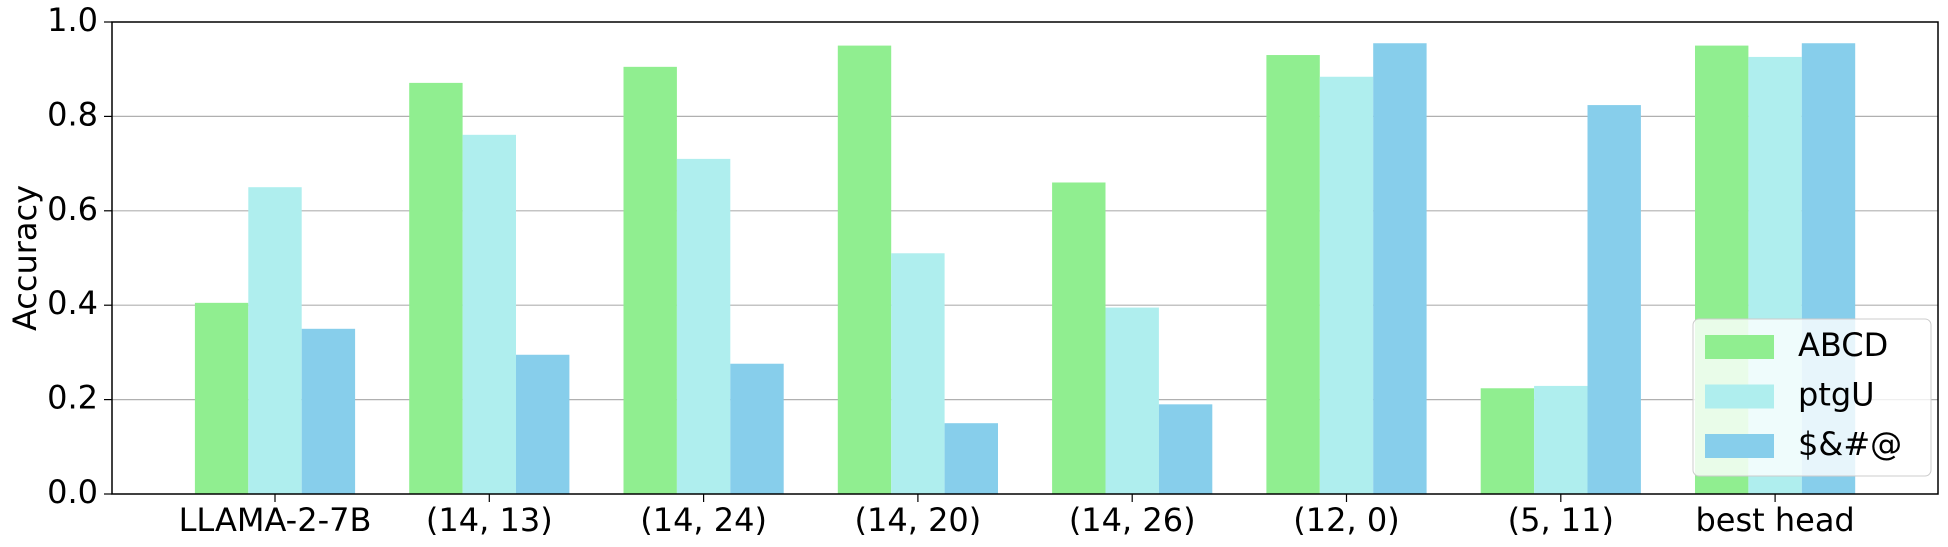 This screenshot has width=1948, height=547. What do you see at coordinates (72, 492) in the screenshot?
I see `y-tick-label: 0.0` at bounding box center [72, 492].